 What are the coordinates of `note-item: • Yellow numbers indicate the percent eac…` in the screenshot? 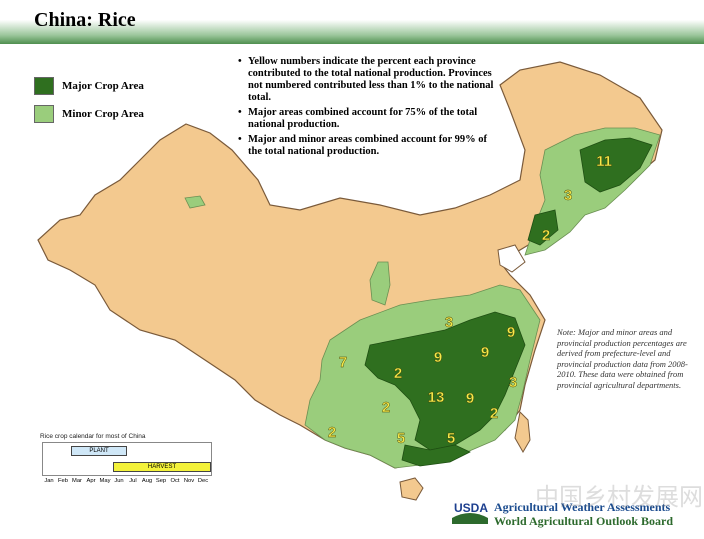 It's located at (370, 80).